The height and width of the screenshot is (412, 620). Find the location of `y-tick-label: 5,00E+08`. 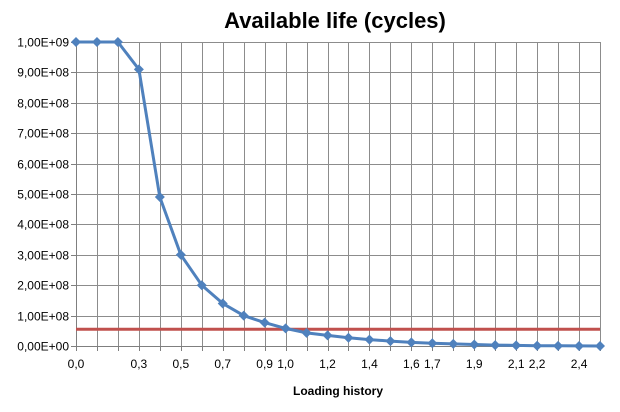

y-tick-label: 5,00E+08 is located at coordinates (43, 195).